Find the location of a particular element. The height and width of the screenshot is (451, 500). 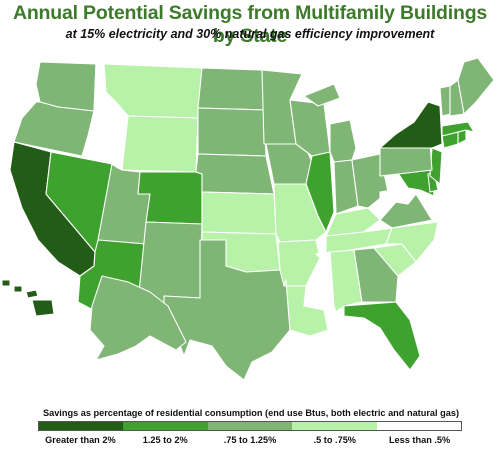

state-wy is located at coordinates (160, 144).